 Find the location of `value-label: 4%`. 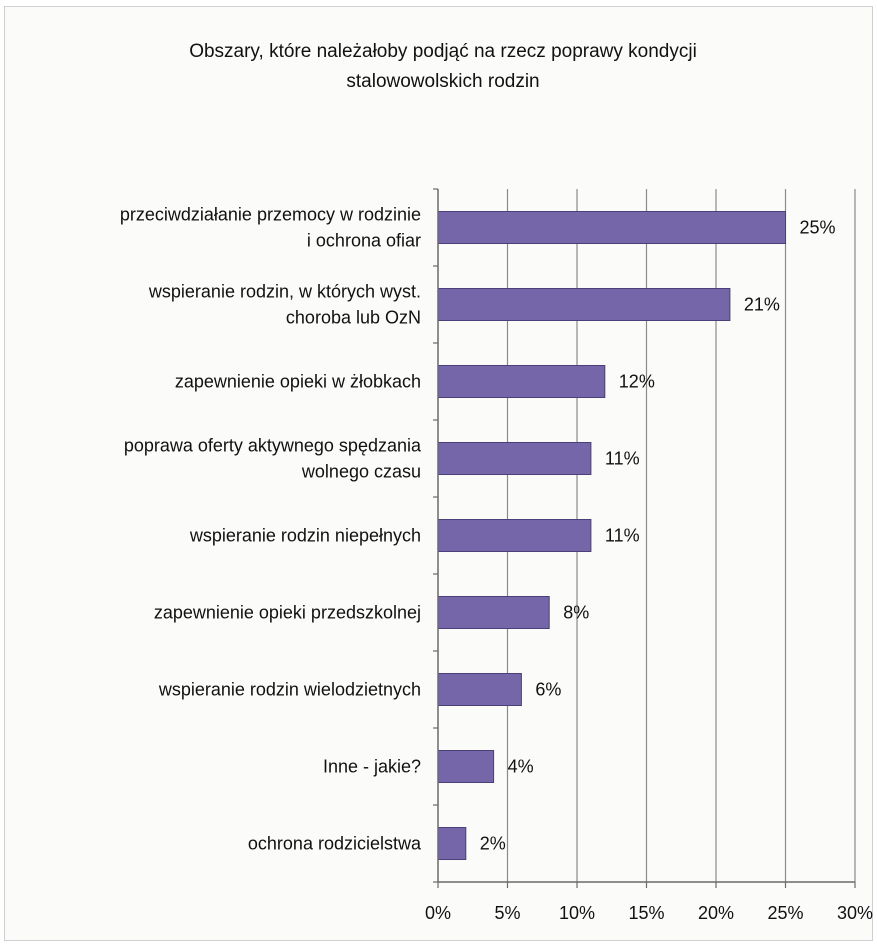

value-label: 4% is located at coordinates (521, 767).